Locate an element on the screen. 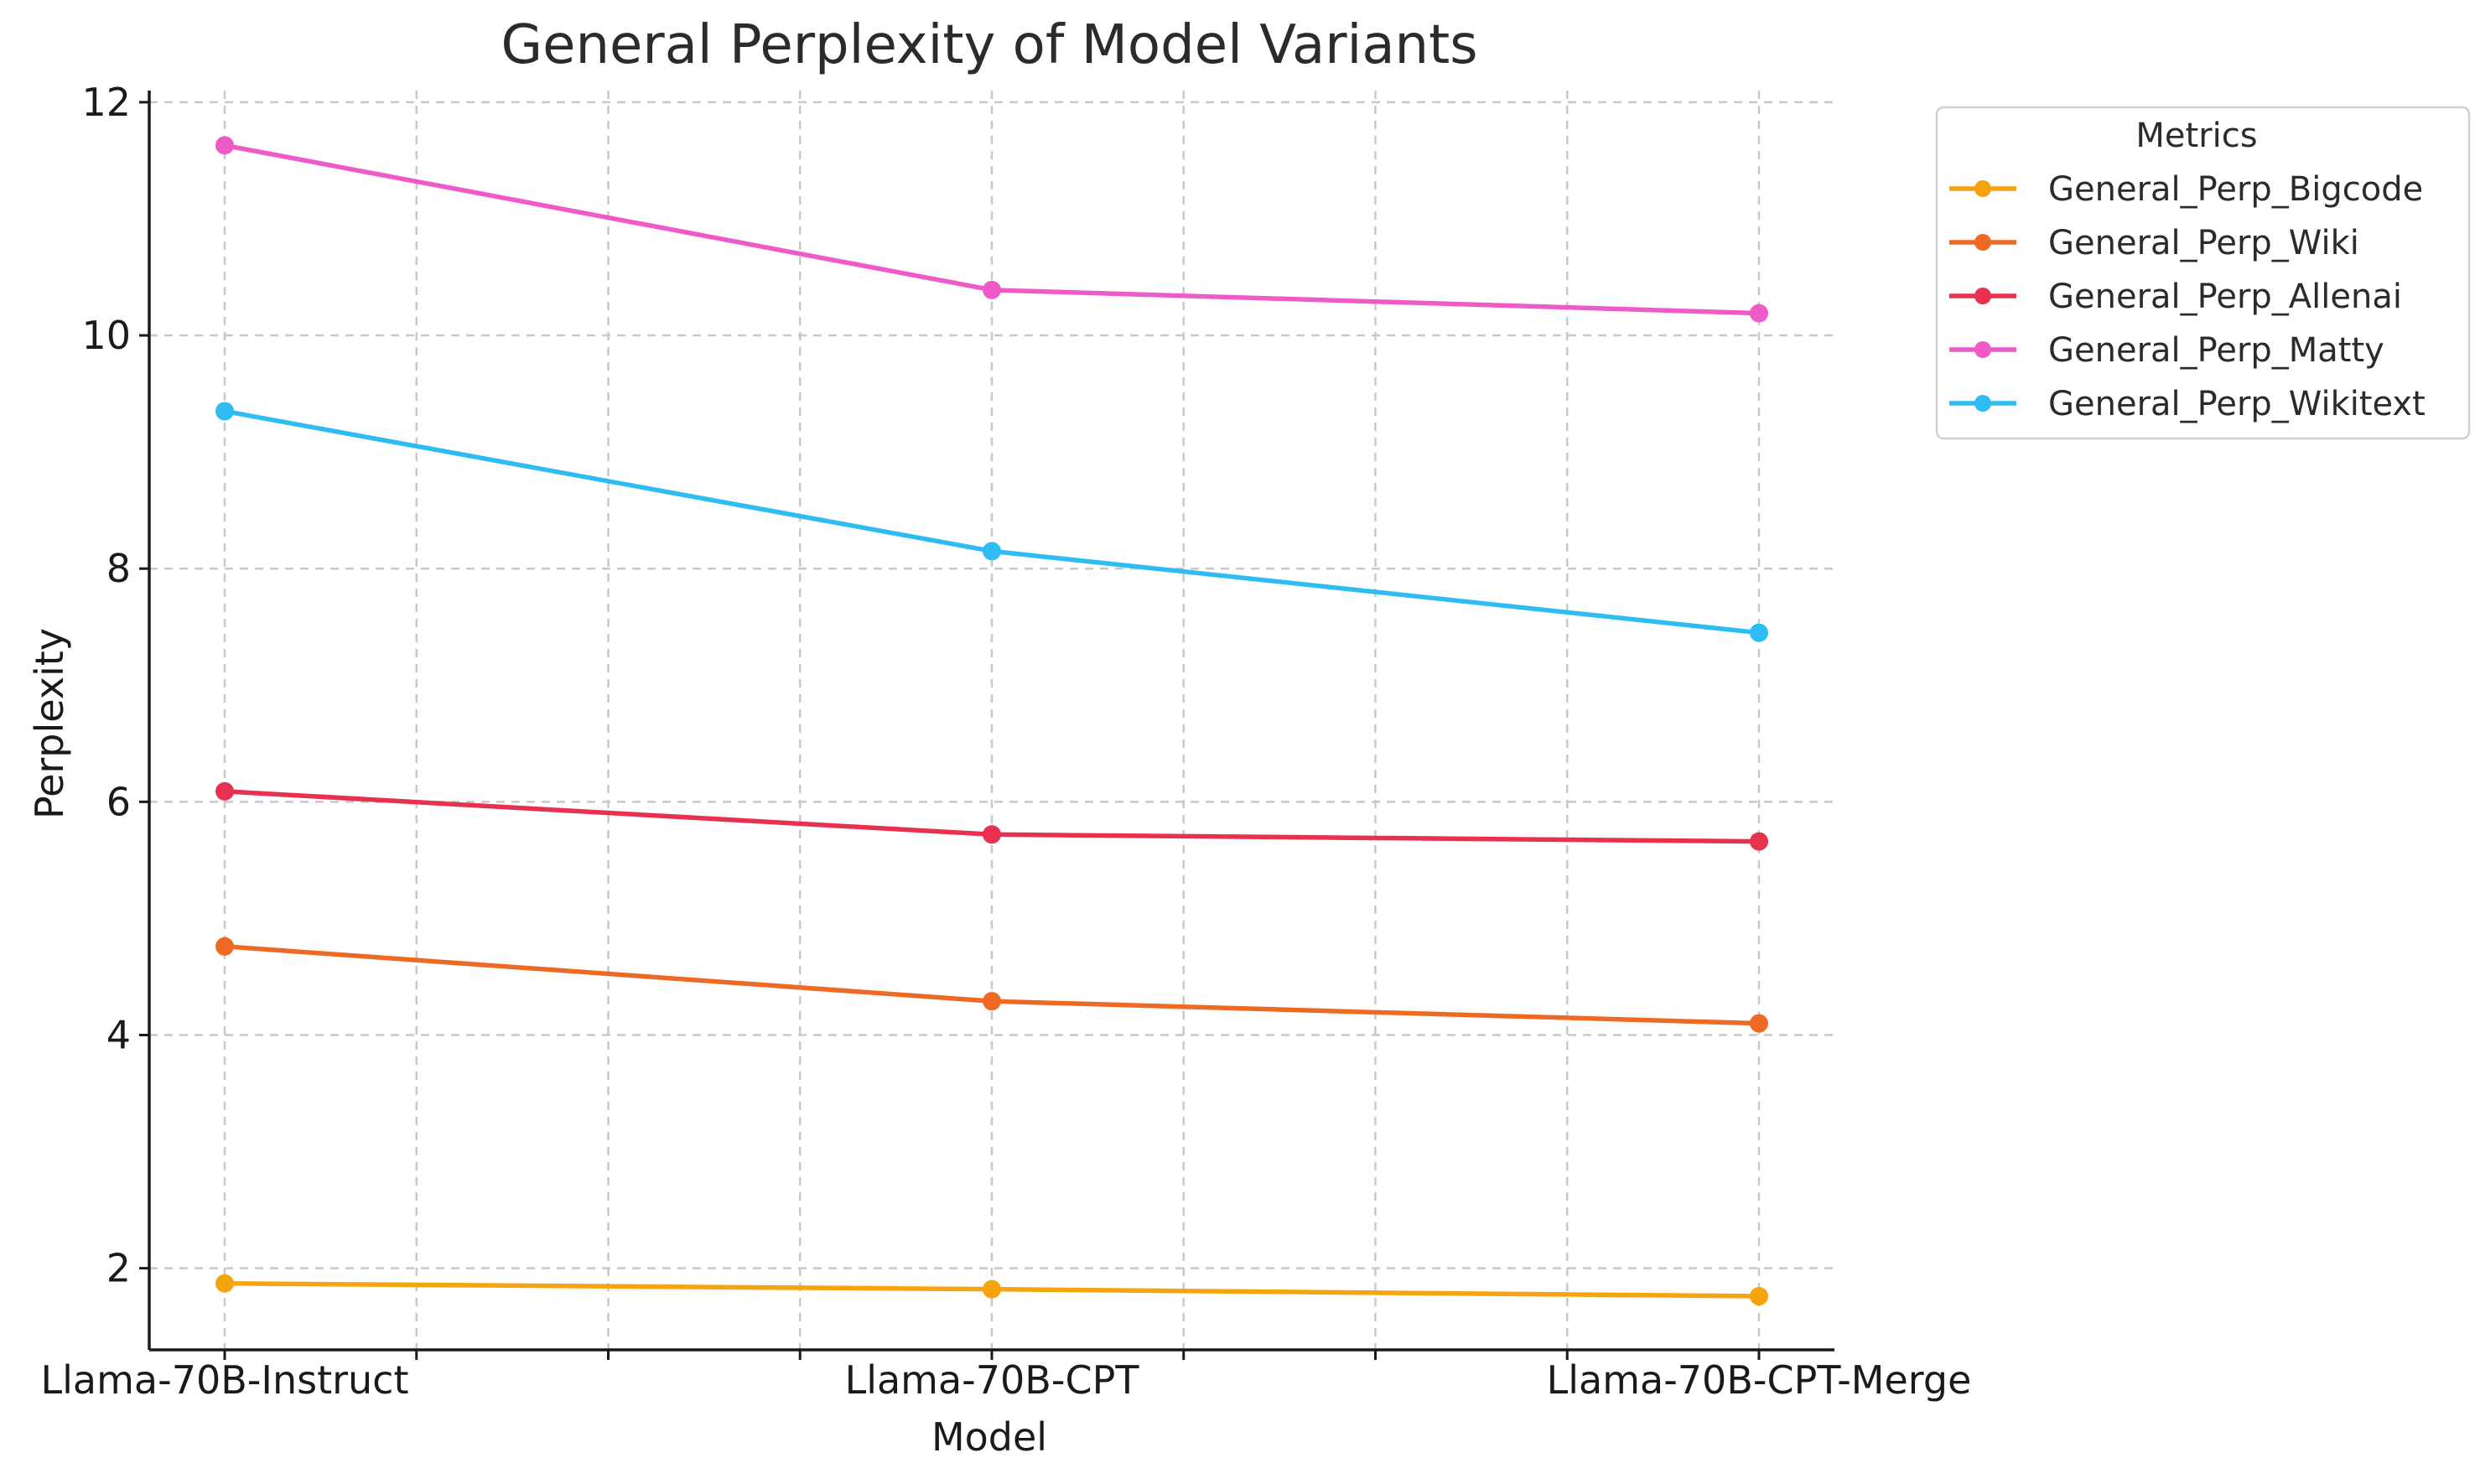 The height and width of the screenshot is (1484, 2480). y-tick-label: 12 is located at coordinates (106, 102).